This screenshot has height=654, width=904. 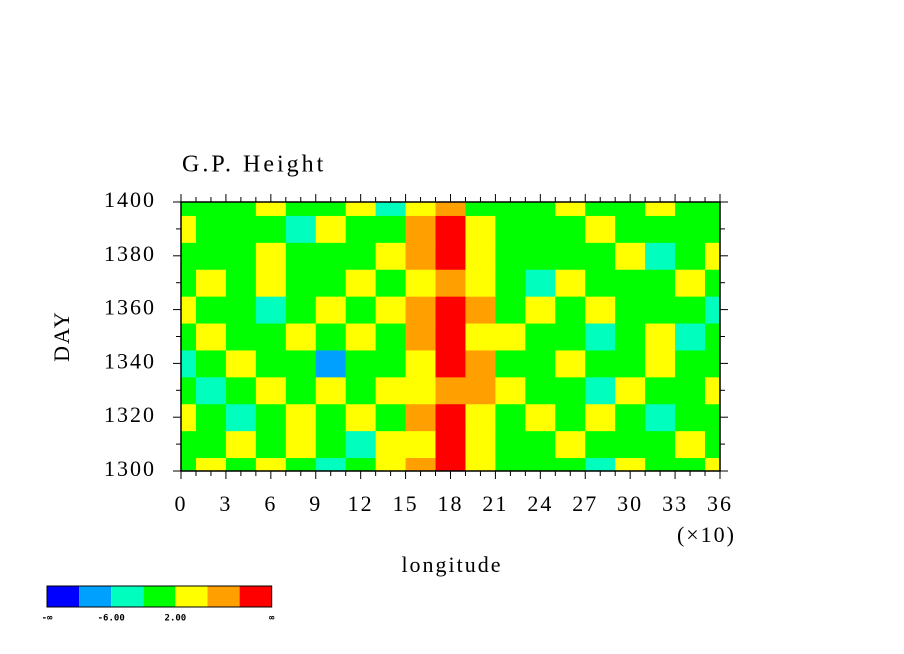 What do you see at coordinates (159, 596) in the screenshot?
I see `colorbar-frame` at bounding box center [159, 596].